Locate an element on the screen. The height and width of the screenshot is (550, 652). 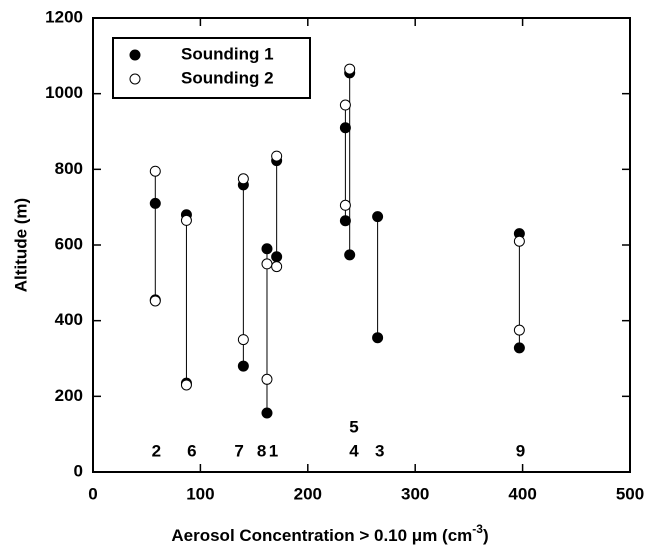
x-axis-label: Aerosol Concentration > 0.10 μm (cm-3) is located at coordinates (329, 533).